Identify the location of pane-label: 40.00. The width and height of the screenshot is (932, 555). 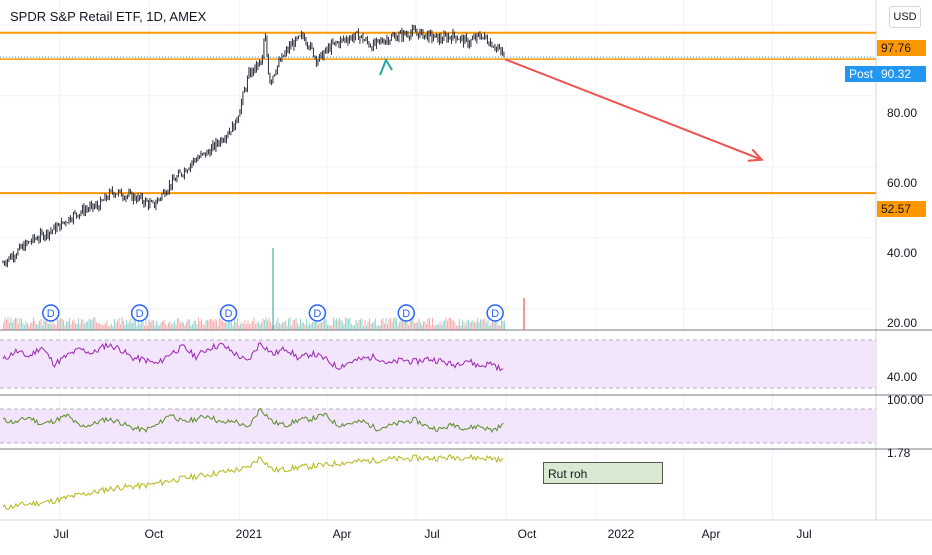
(902, 377).